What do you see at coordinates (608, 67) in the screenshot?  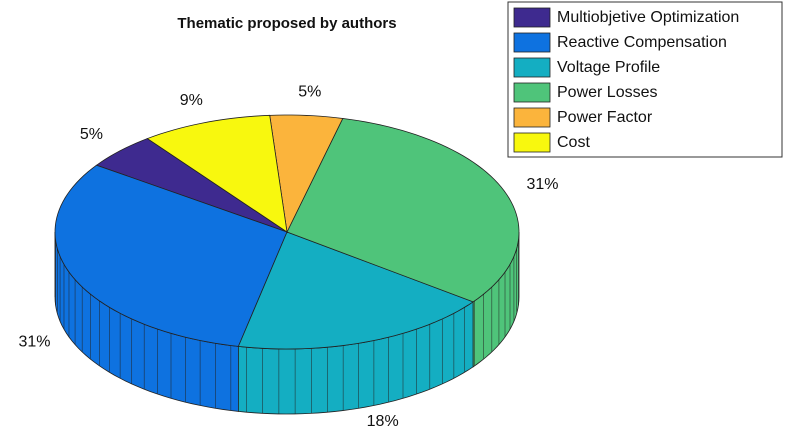 I see `legend-label: Voltage Profile` at bounding box center [608, 67].